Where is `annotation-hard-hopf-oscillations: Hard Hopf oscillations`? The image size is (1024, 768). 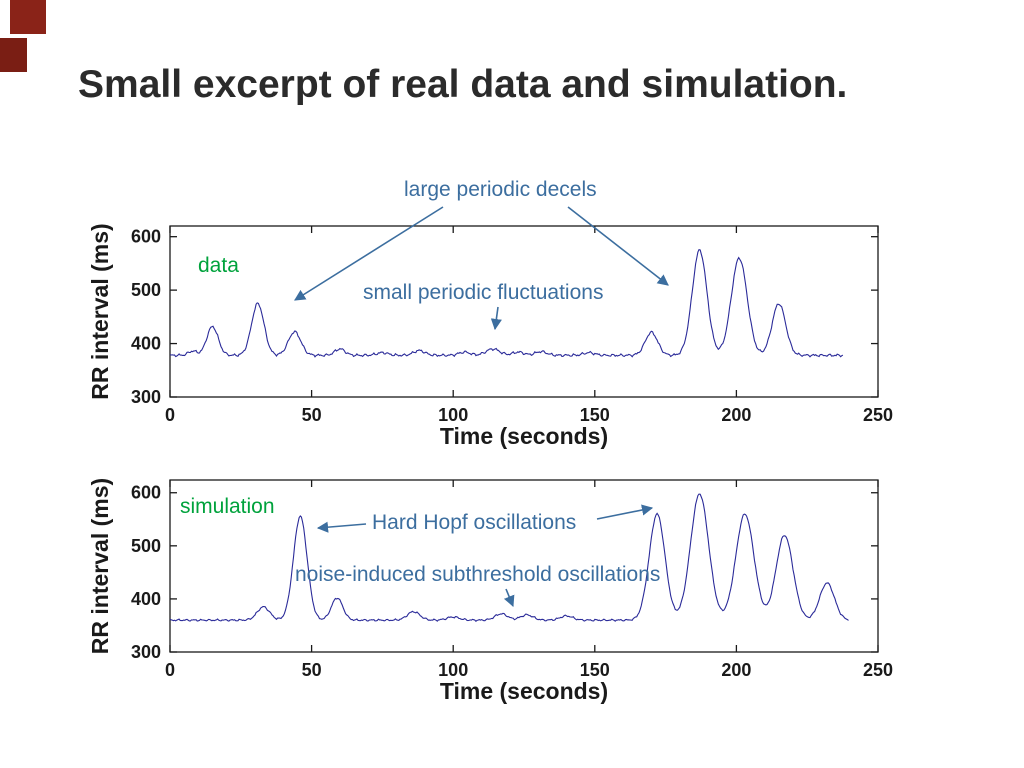
annotation-hard-hopf-oscillations: Hard Hopf oscillations is located at coordinates (474, 522).